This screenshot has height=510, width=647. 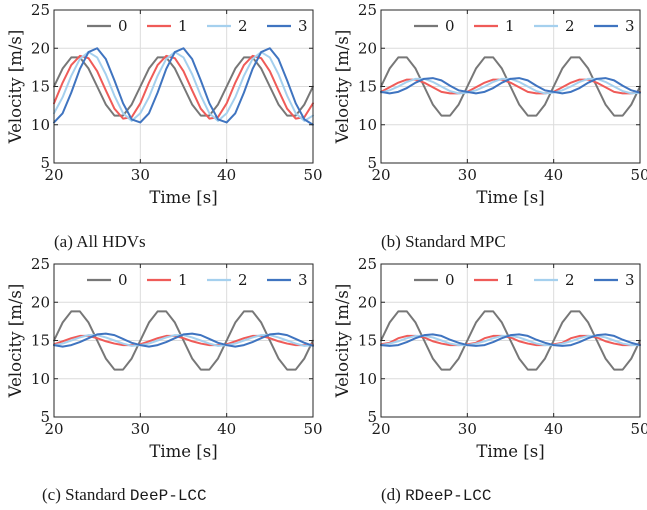 I want to click on panel-caption: (a) All HDVs, so click(x=100, y=241).